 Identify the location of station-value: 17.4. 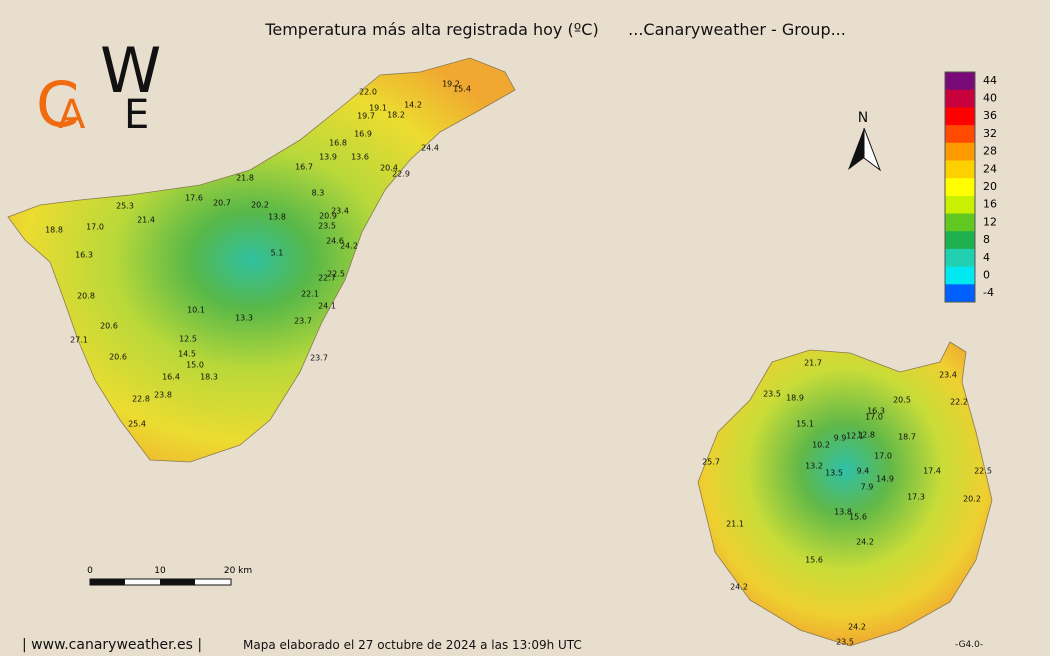
(932, 471).